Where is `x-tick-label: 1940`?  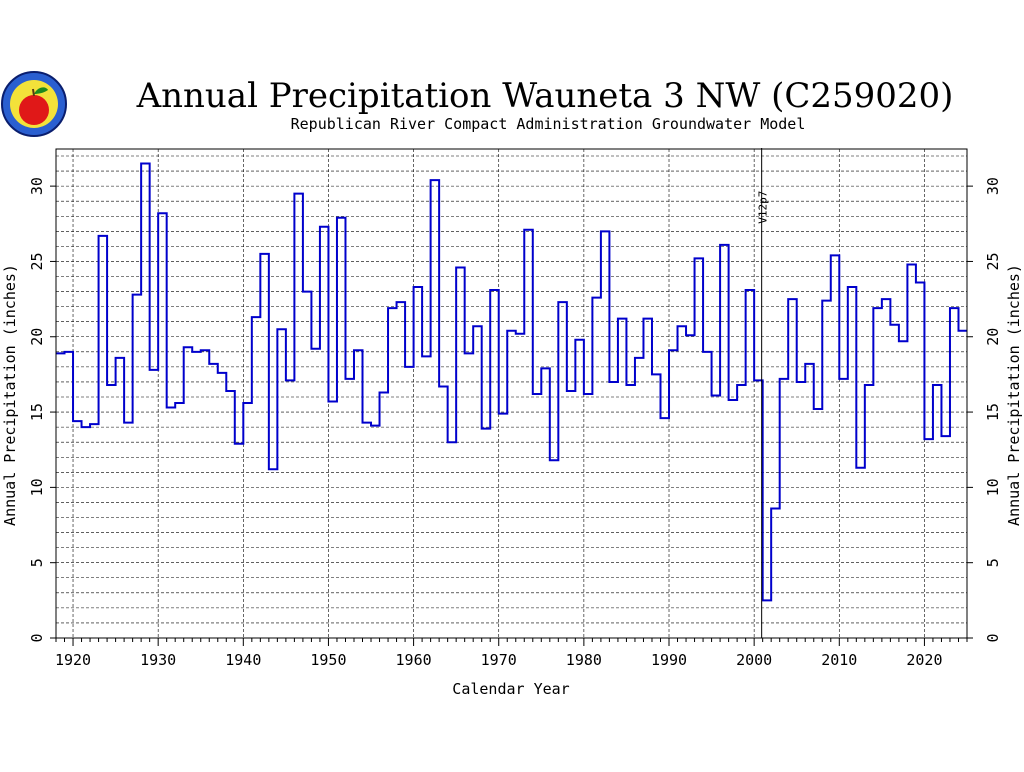 x-tick-label: 1940 is located at coordinates (243, 660).